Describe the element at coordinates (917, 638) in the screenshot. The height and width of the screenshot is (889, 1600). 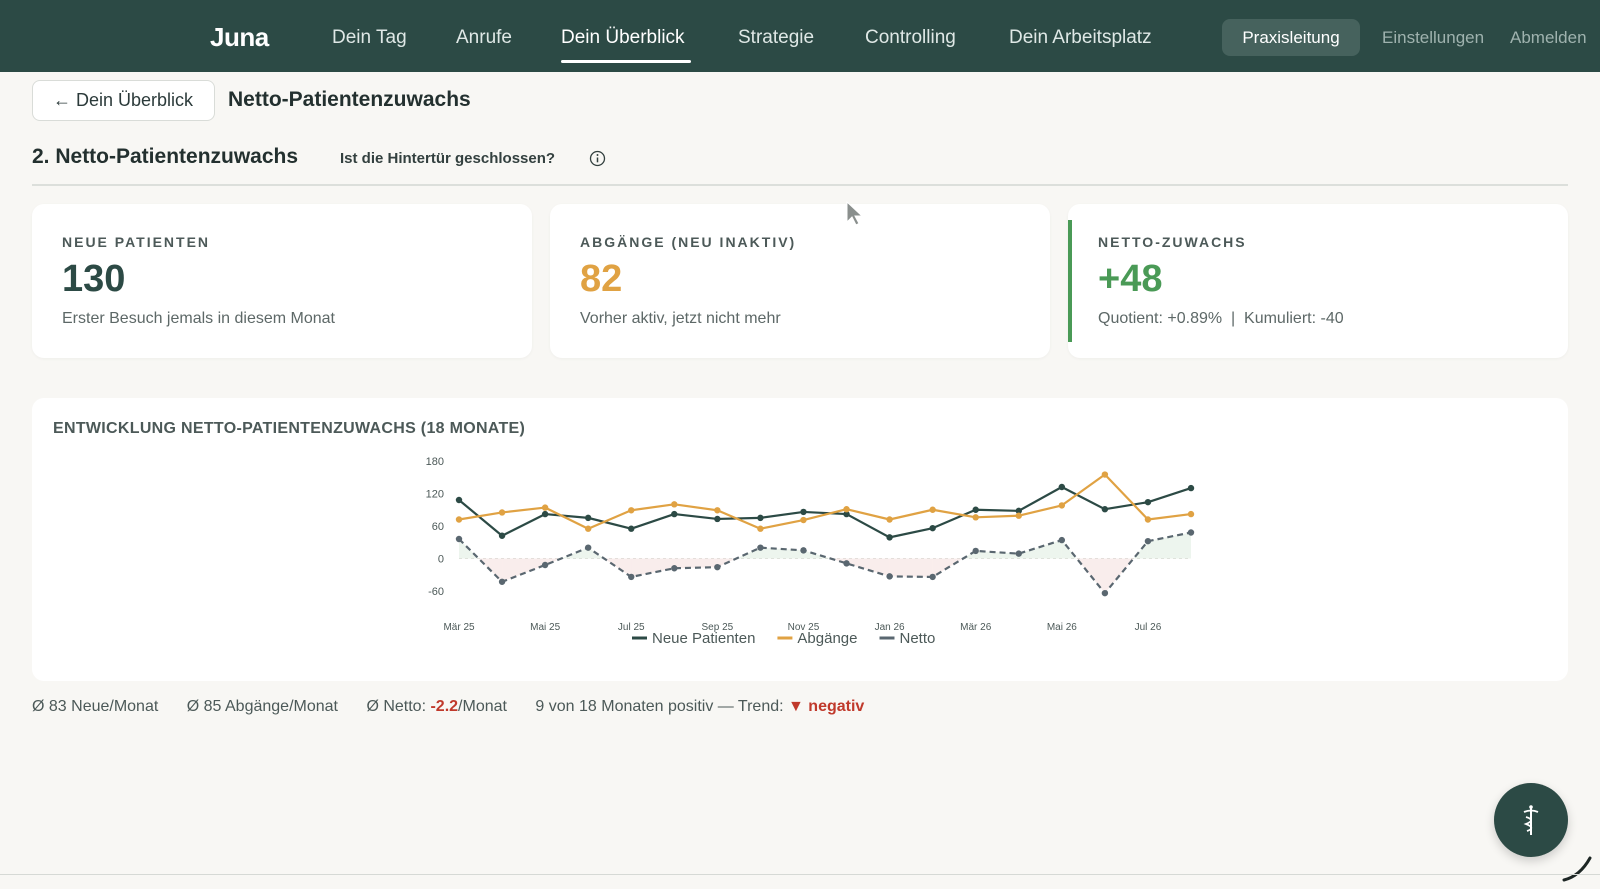
I see `legend-label-netto: Netto` at that location.